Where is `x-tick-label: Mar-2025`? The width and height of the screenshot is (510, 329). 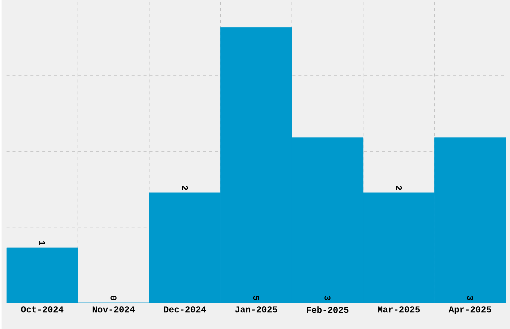 x-tick-label: Mar-2025 is located at coordinates (399, 309).